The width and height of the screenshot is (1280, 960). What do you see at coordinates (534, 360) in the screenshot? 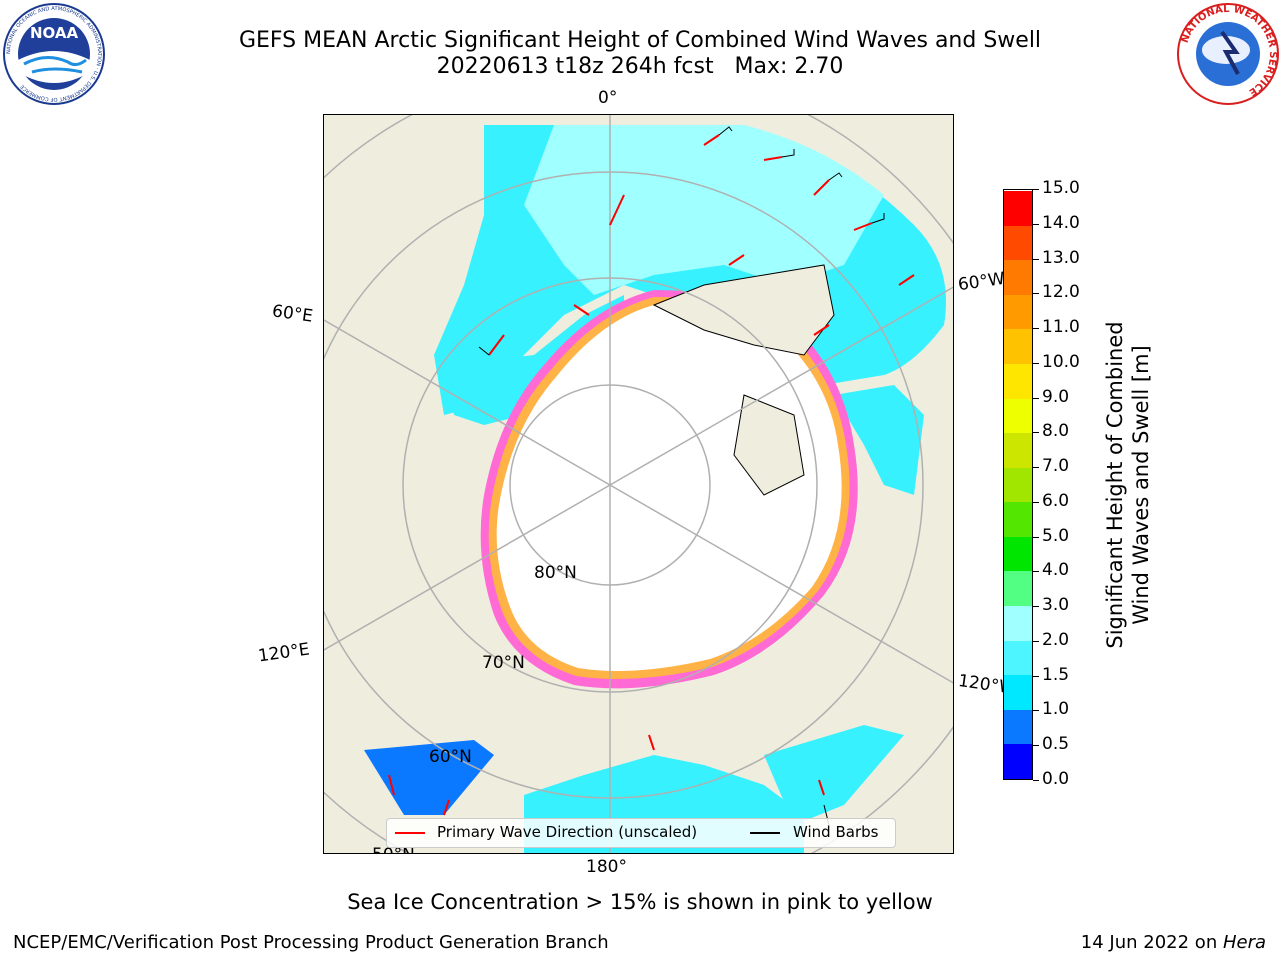
I see `ocean-barents` at bounding box center [534, 360].